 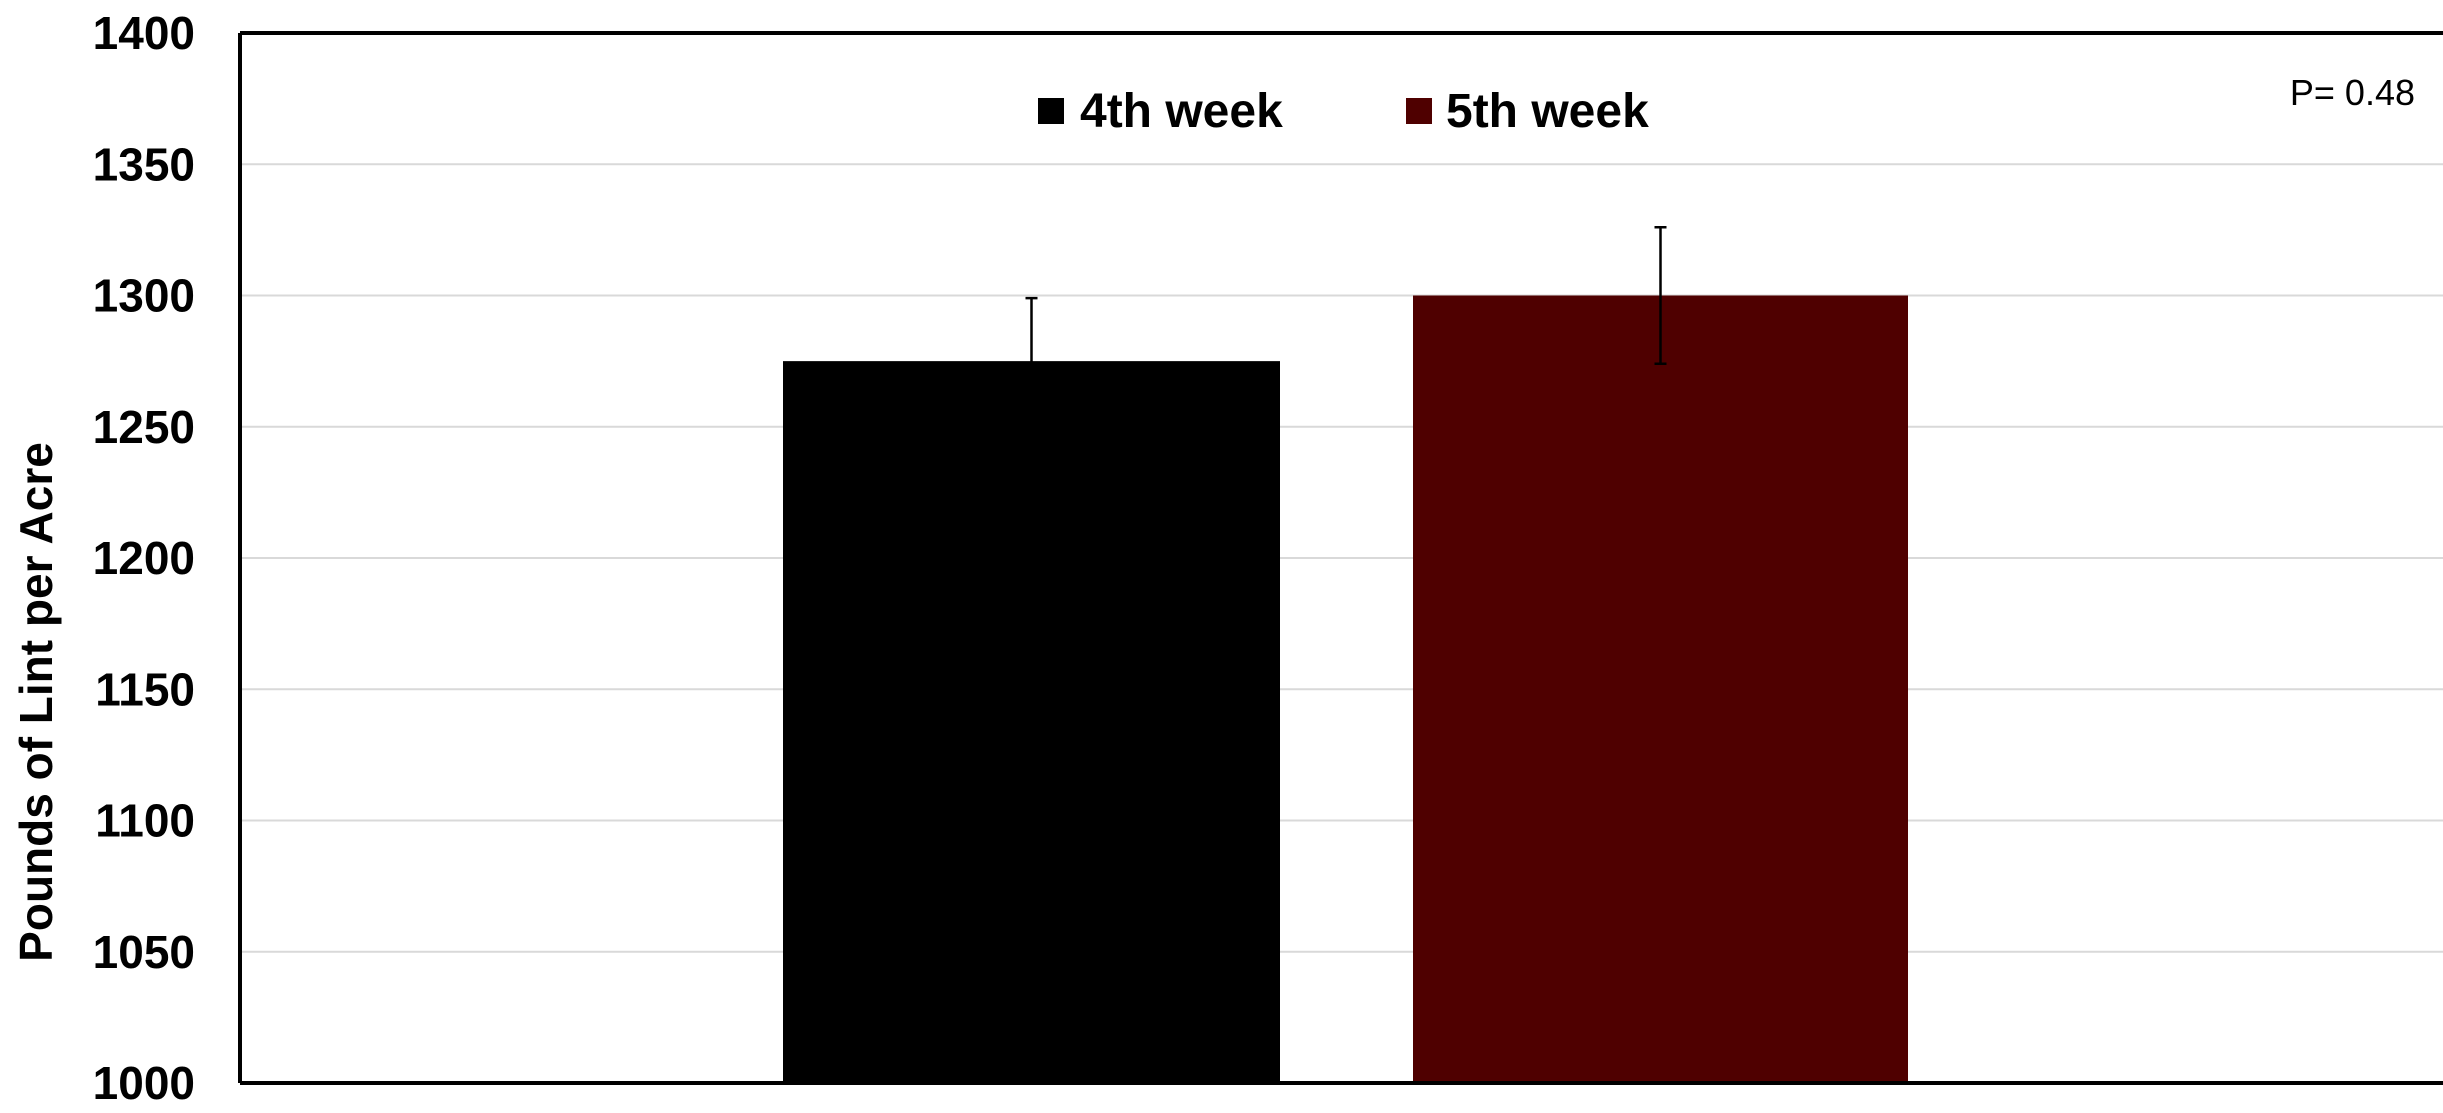 I want to click on error-bars, so click(x=1346, y=326).